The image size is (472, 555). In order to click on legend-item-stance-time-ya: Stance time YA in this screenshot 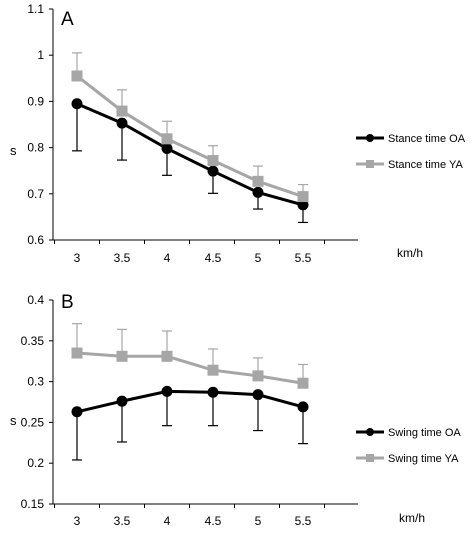, I will do `click(409, 165)`.